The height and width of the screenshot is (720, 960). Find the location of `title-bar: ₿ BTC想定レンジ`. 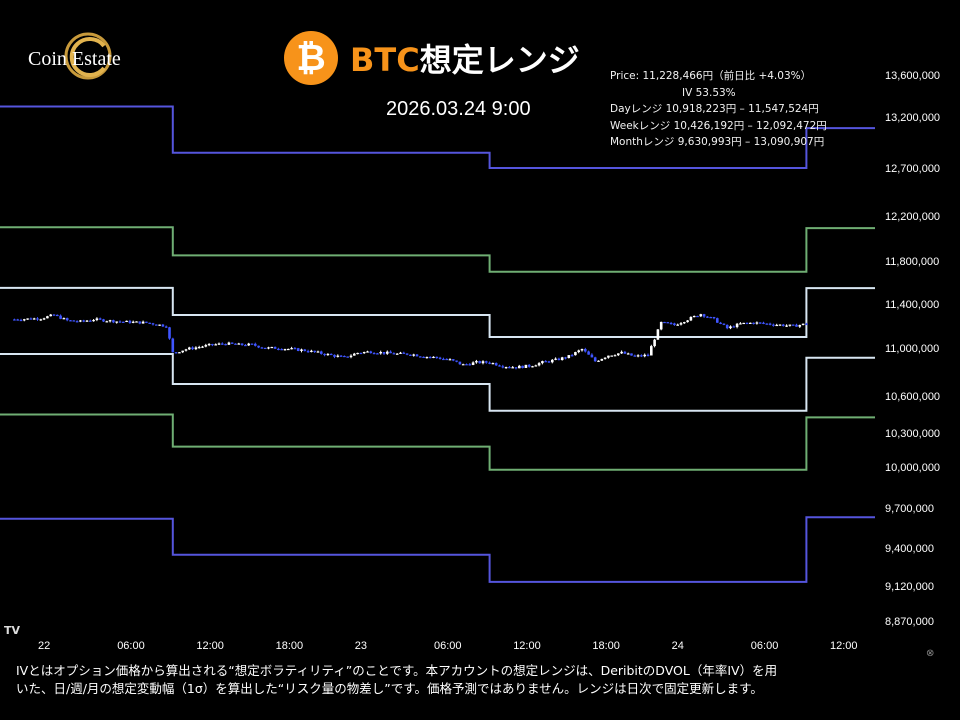

title-bar: ₿ BTC想定レンジ is located at coordinates (432, 58).